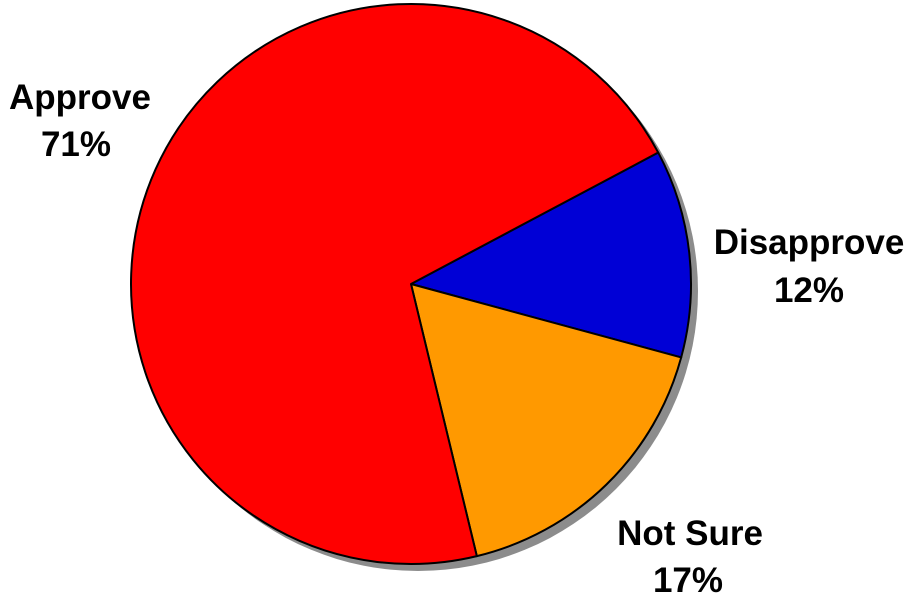 The height and width of the screenshot is (597, 909). Describe the element at coordinates (551, 255) in the screenshot. I see `pie-slice-disapprove` at that location.